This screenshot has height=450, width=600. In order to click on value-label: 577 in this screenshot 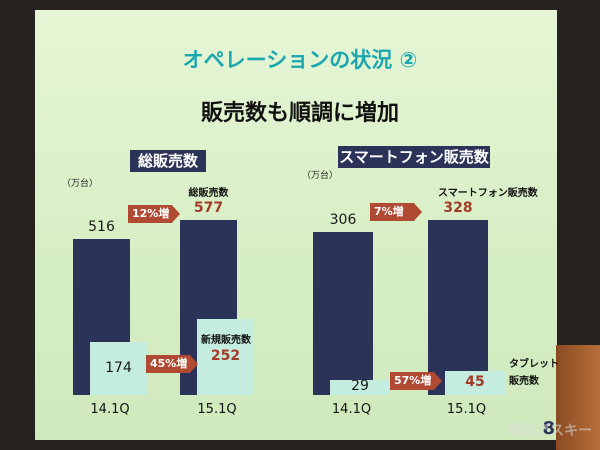, I will do `click(208, 208)`.